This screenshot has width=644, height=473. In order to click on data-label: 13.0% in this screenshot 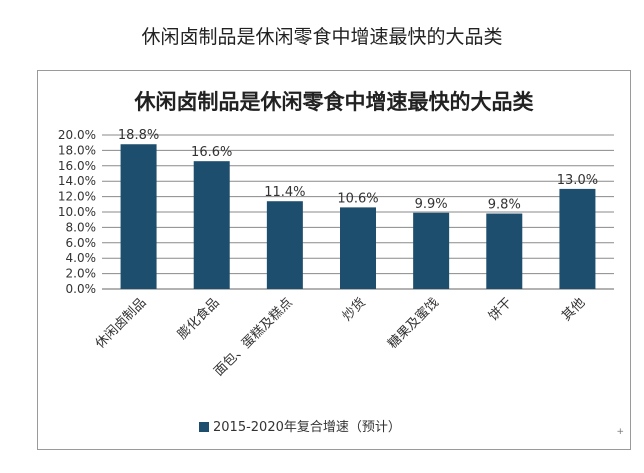, I will do `click(577, 180)`.